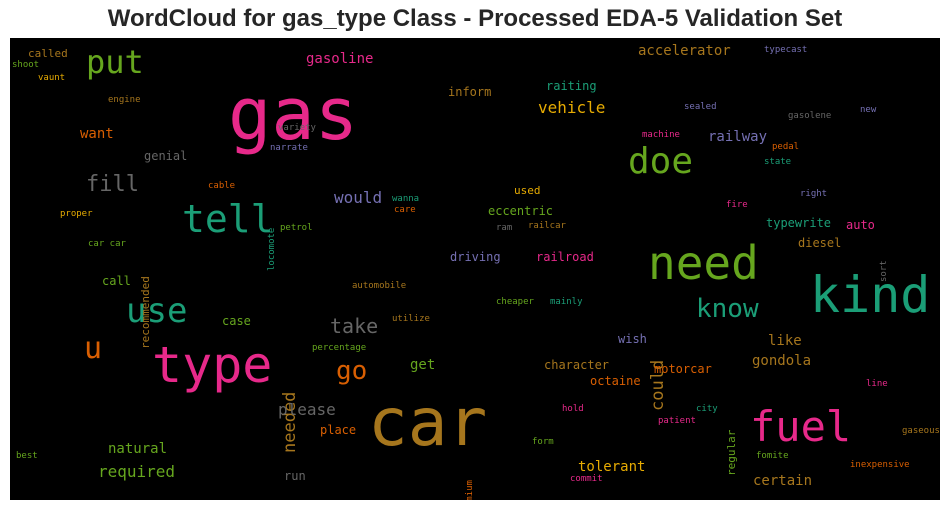 The width and height of the screenshot is (950, 511). Describe the element at coordinates (145, 312) in the screenshot. I see `word-recommended: recommended` at that location.